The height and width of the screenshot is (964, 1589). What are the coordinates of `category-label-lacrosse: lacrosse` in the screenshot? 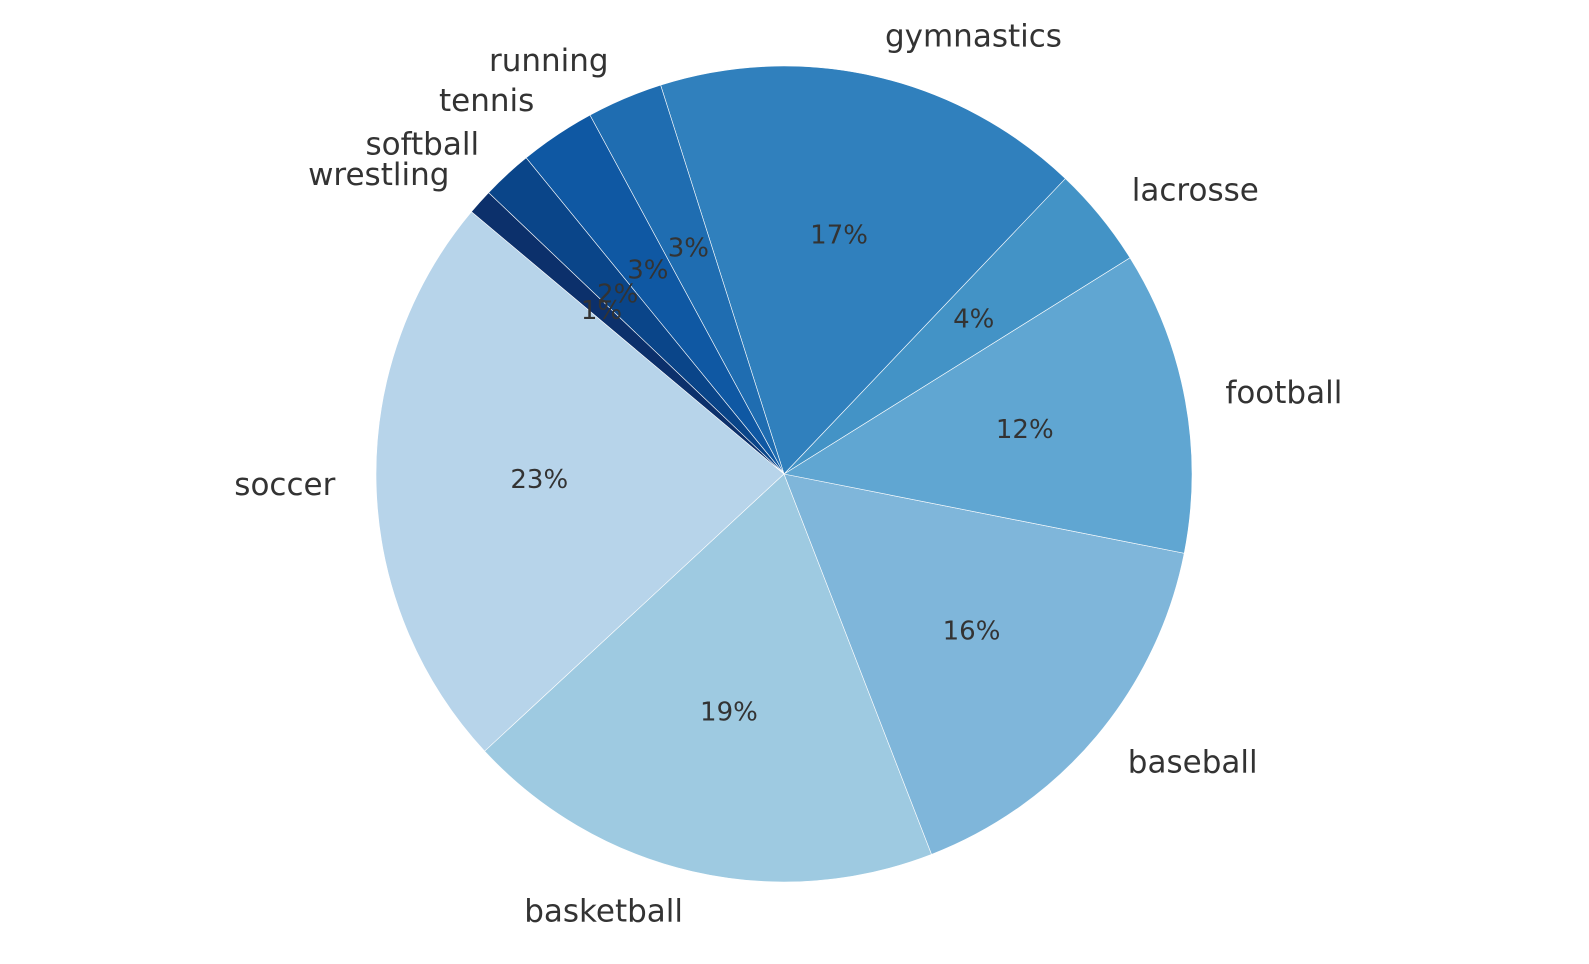 It's located at (1195, 190).